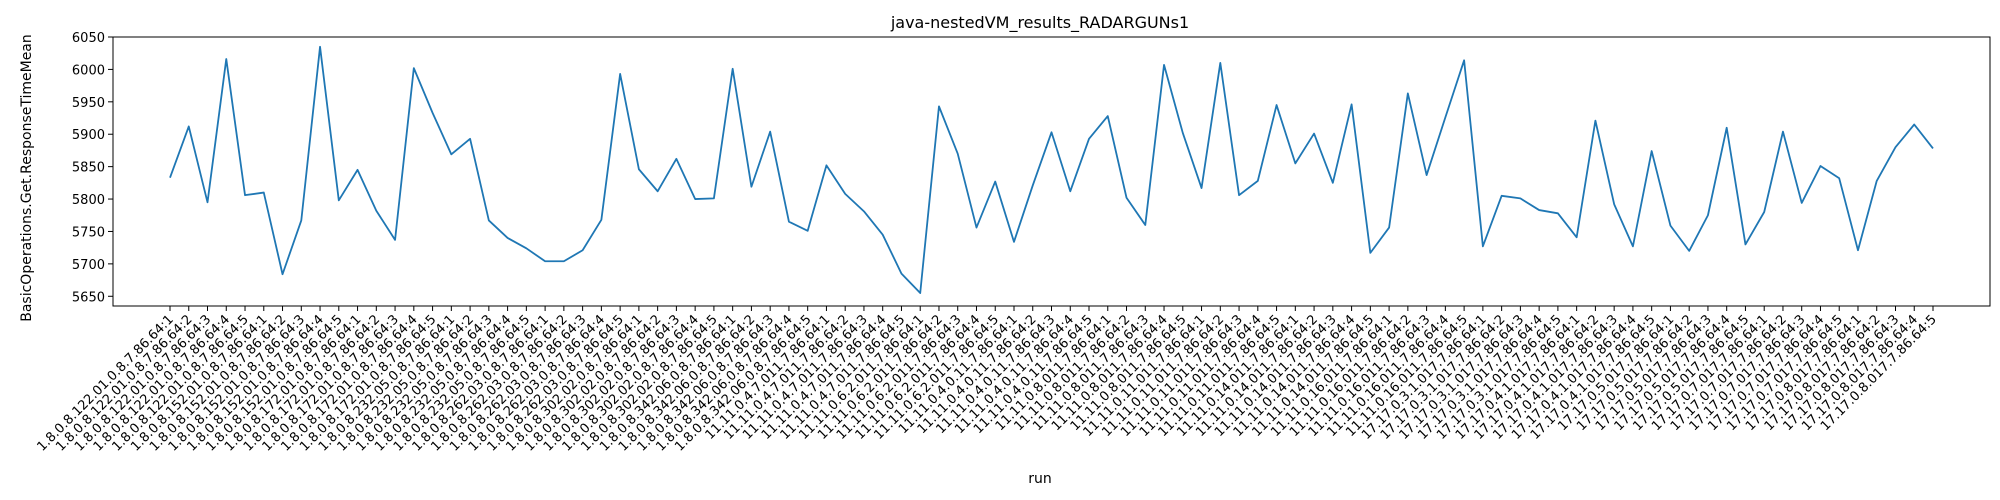 This screenshot has height=500, width=2000. What do you see at coordinates (88, 103) in the screenshot?
I see `y-tick-label: 5950` at bounding box center [88, 103].